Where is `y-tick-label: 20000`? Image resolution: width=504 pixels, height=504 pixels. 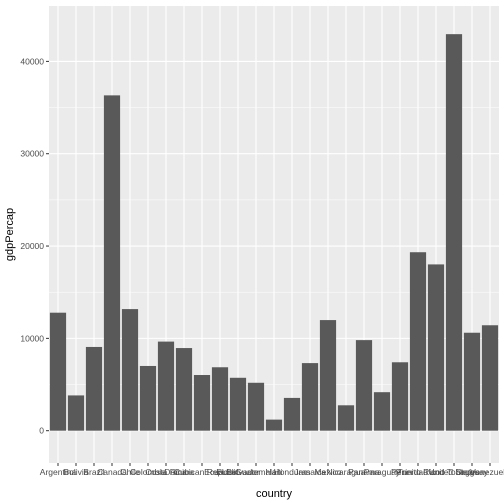 y-tick-label: 20000 is located at coordinates (32, 246).